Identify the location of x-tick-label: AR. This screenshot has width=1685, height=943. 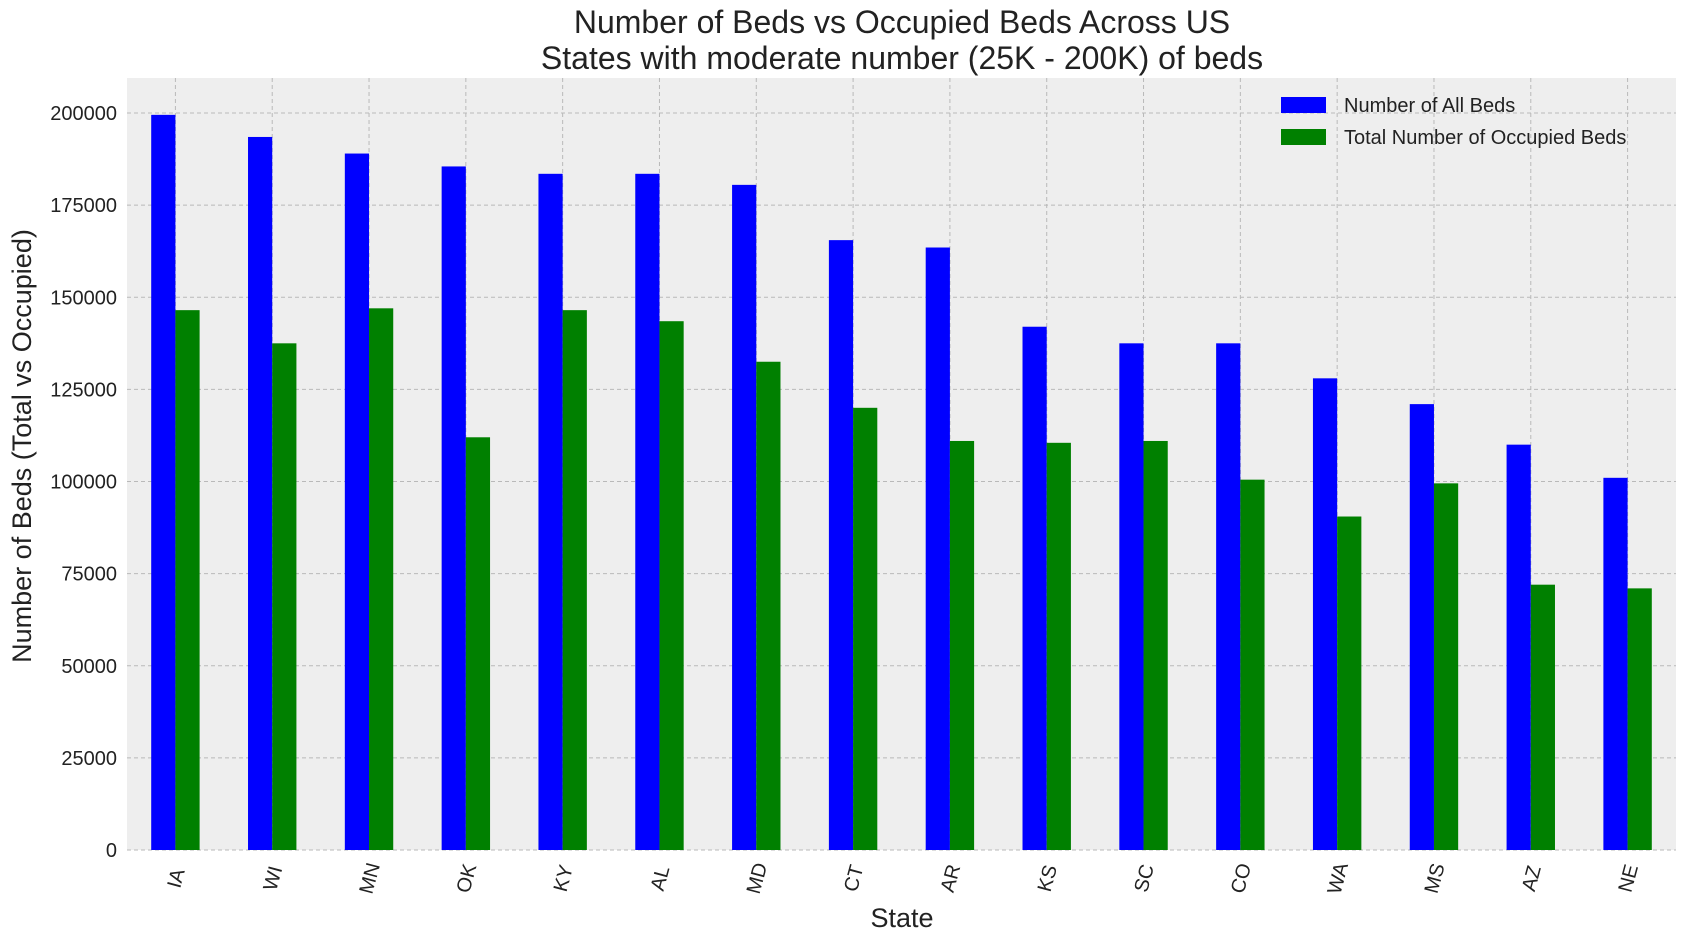
(951, 878).